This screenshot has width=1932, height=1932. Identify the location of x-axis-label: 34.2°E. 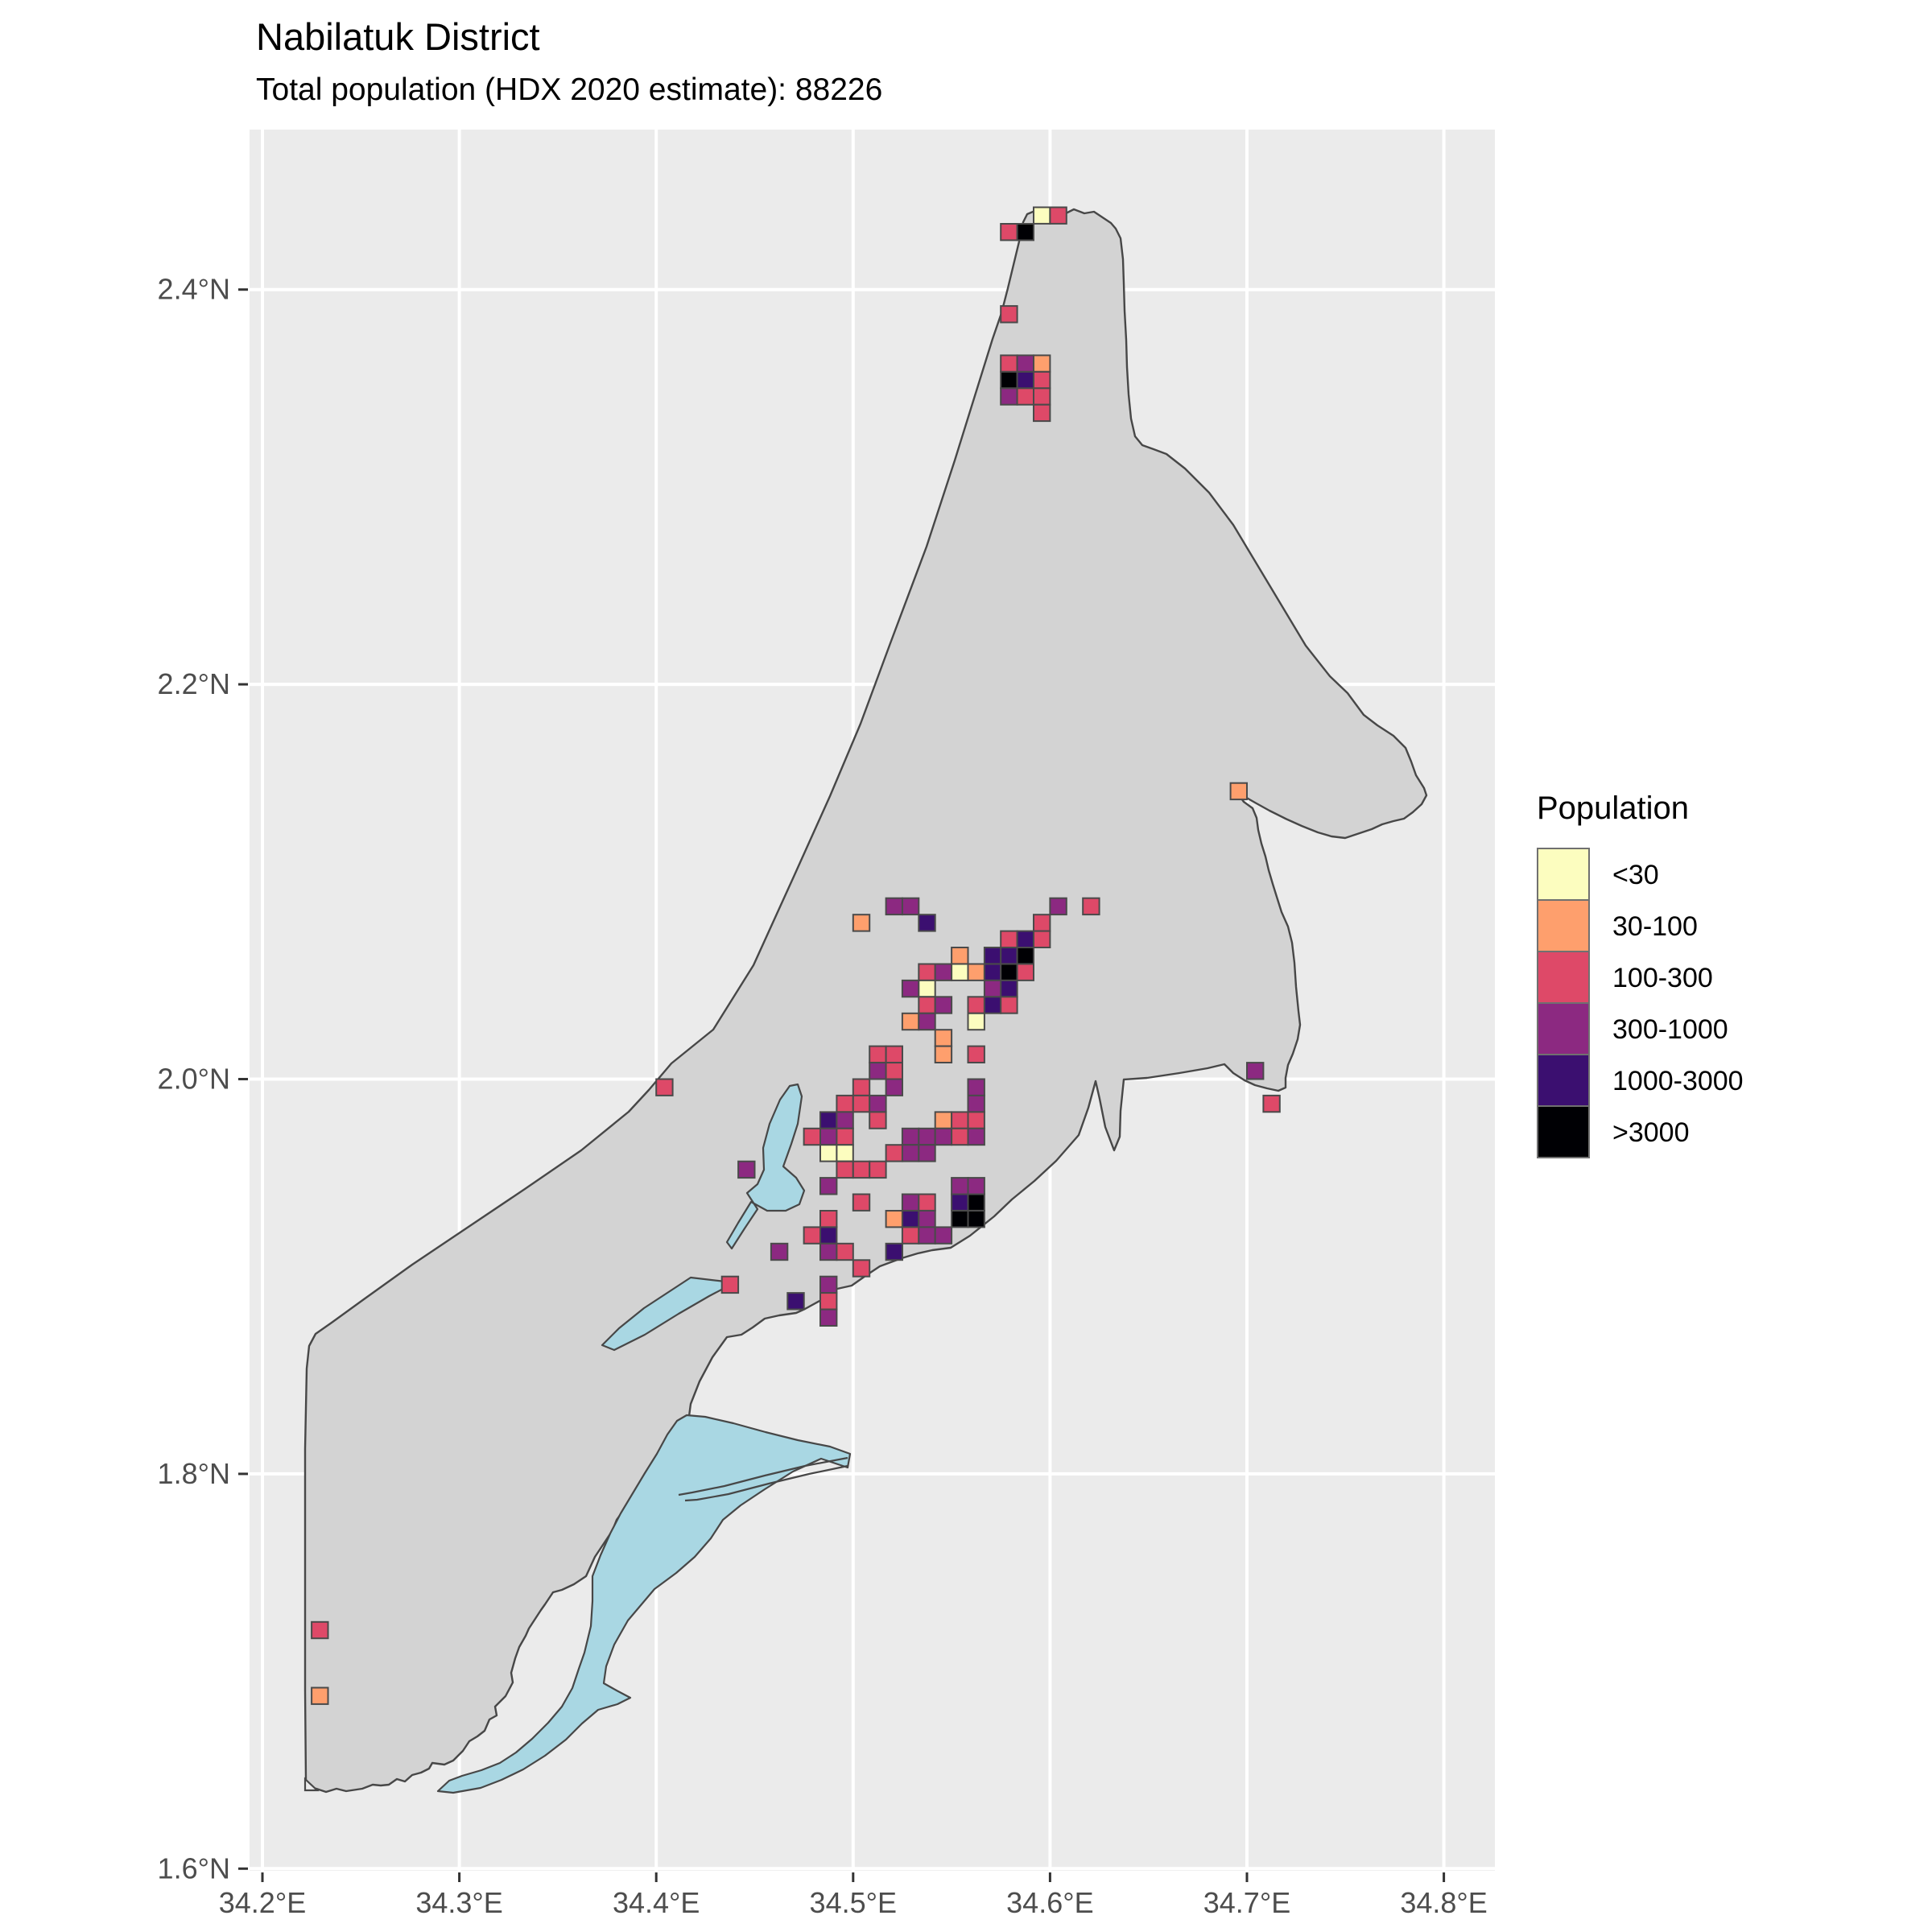
(262, 1902).